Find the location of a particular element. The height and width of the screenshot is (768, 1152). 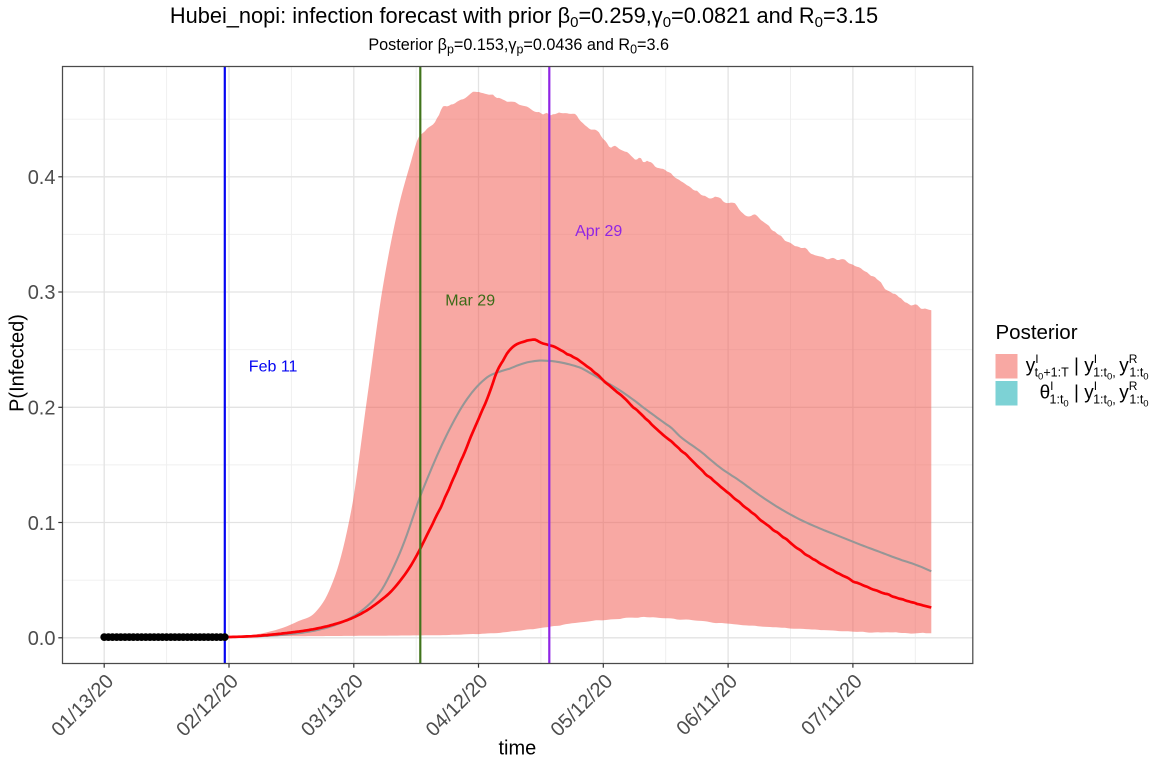

svg-text: 0.3 is located at coordinates (42, 293).